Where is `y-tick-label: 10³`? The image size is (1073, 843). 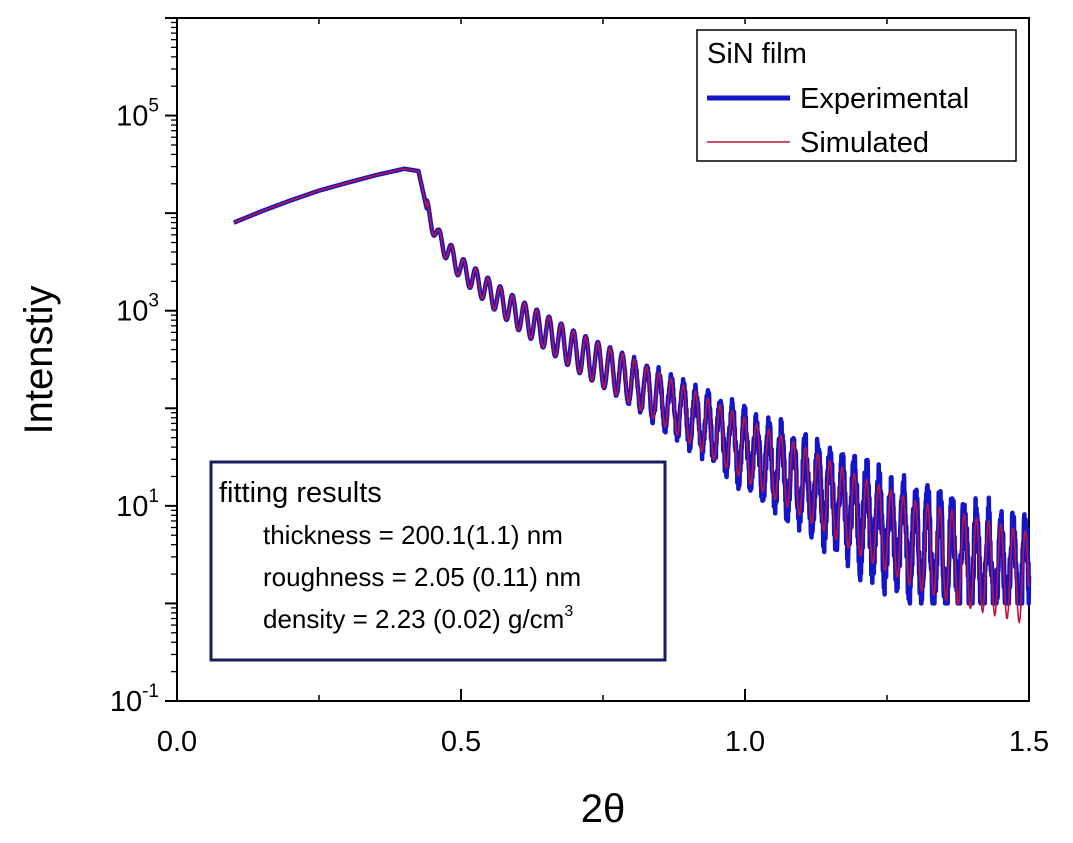 y-tick-label: 10³ is located at coordinates (137, 309).